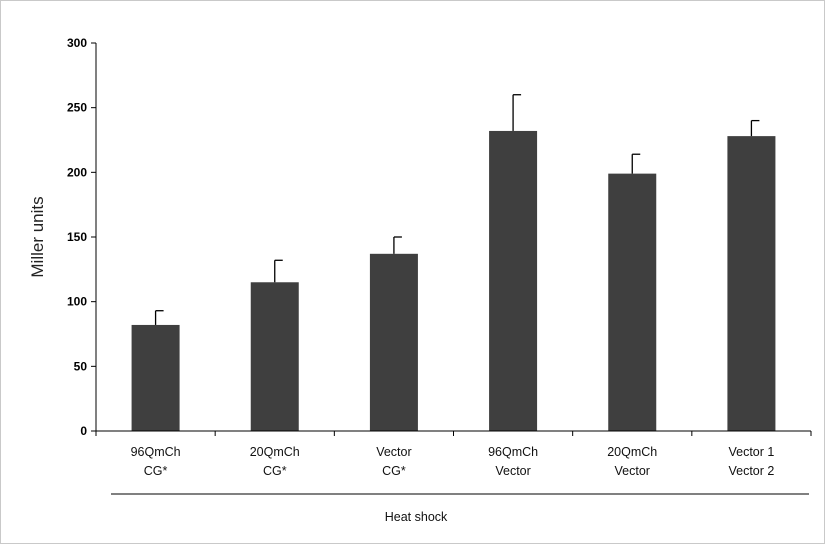 The image size is (825, 545). I want to click on y-axis: 0 50 100 150 200 250 300, so click(82, 237).